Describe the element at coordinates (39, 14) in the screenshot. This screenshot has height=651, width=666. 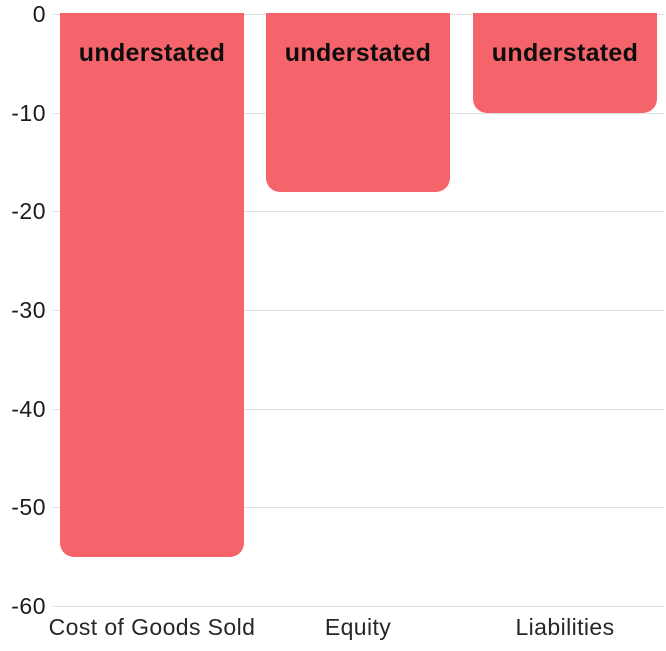
I see `y-tick-label: 0` at that location.